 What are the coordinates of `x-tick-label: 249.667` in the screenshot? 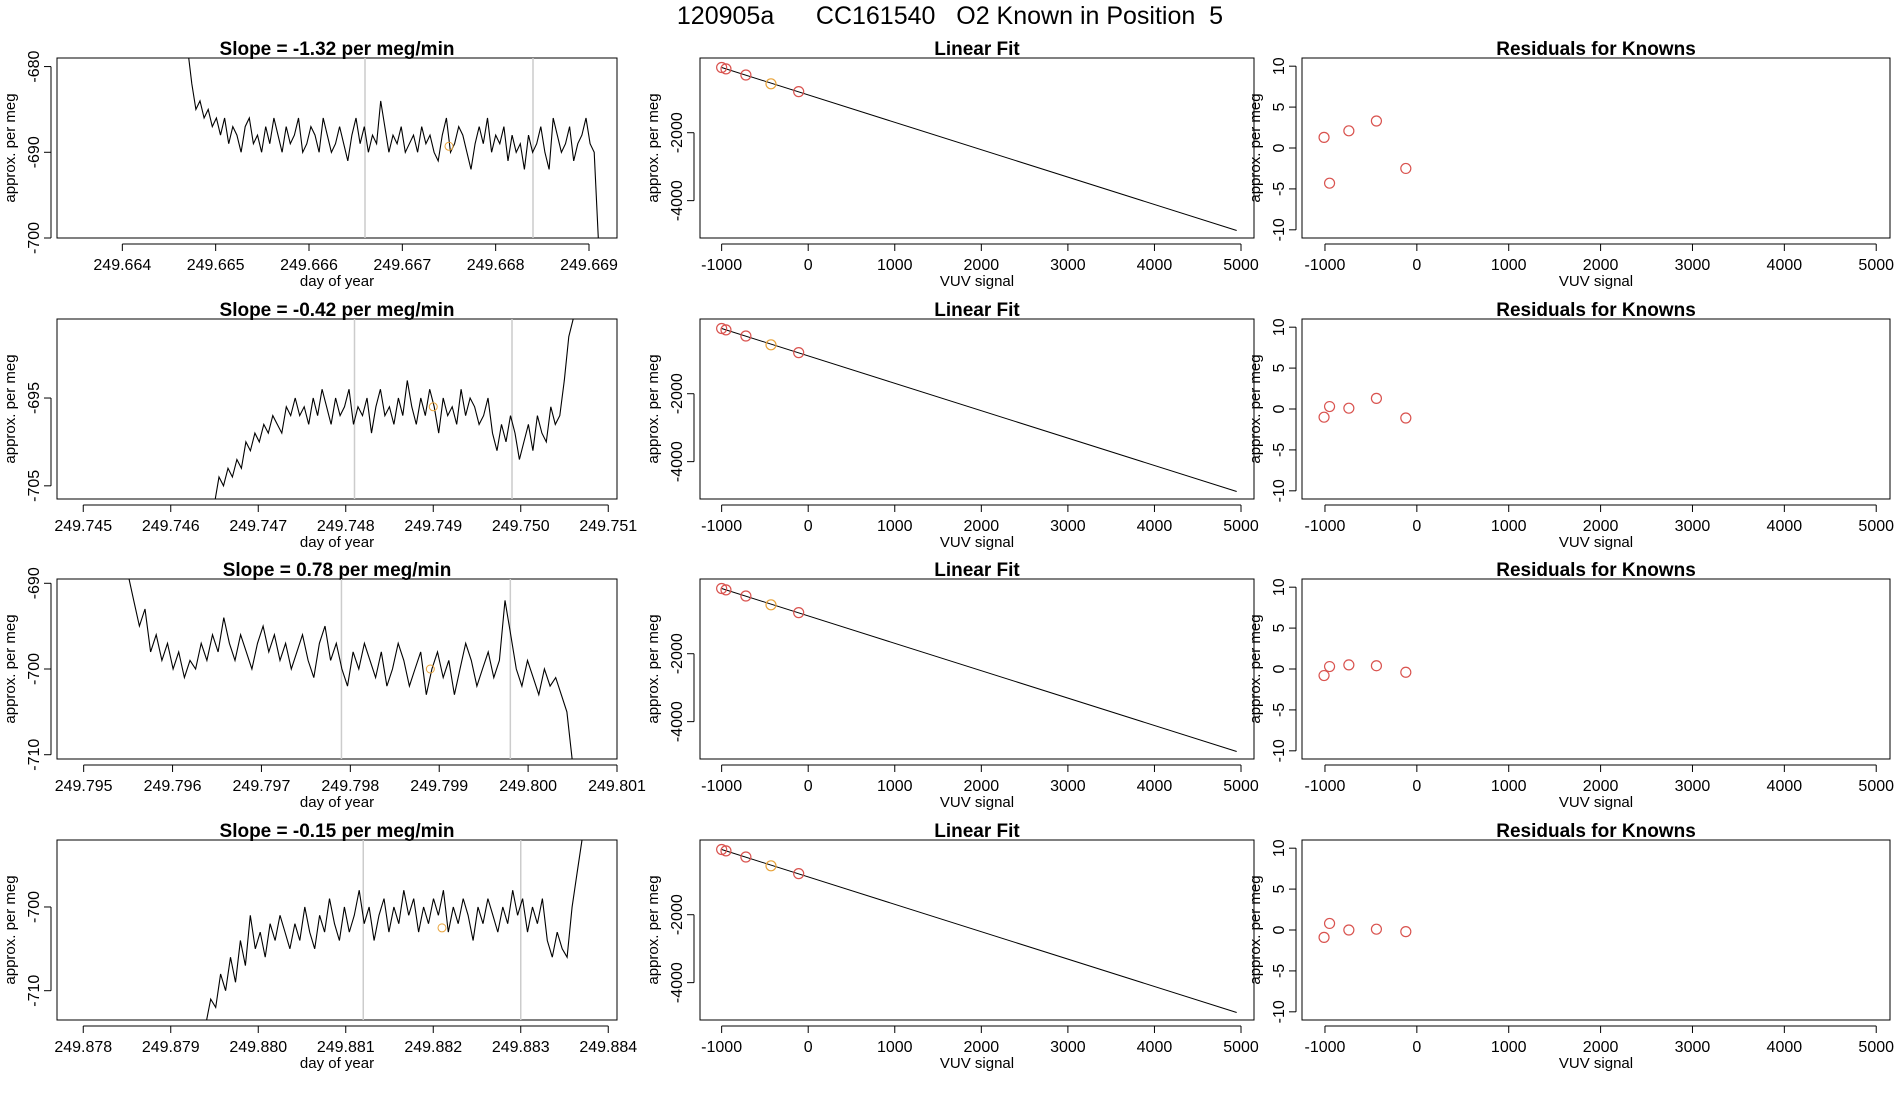 It's located at (402, 265).